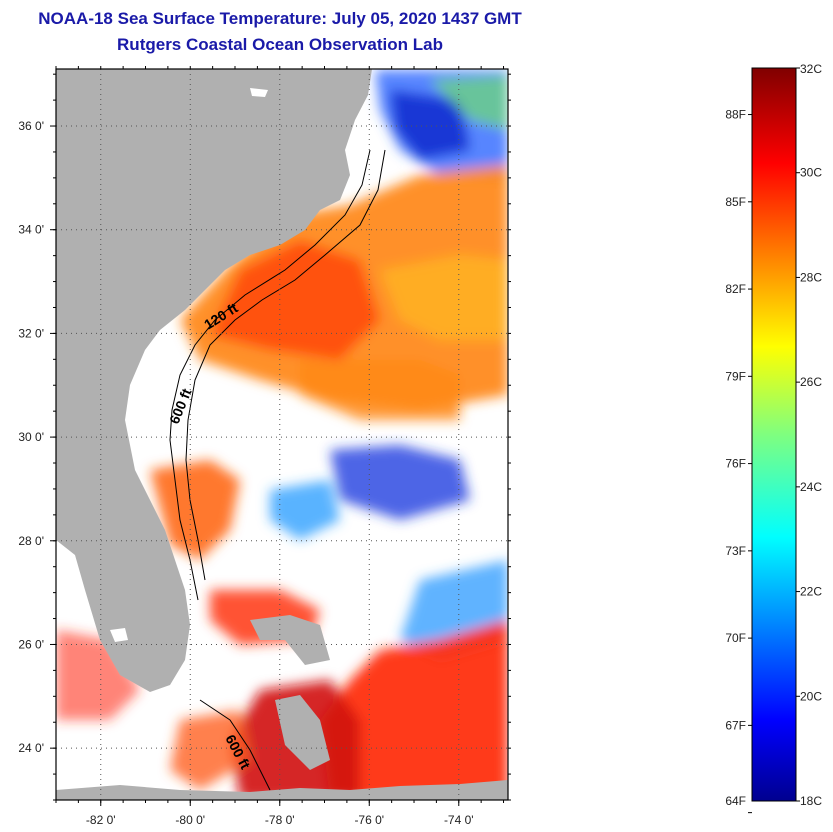 This screenshot has width=833, height=832. I want to click on lat-tick-label: 30 0', so click(31, 437).